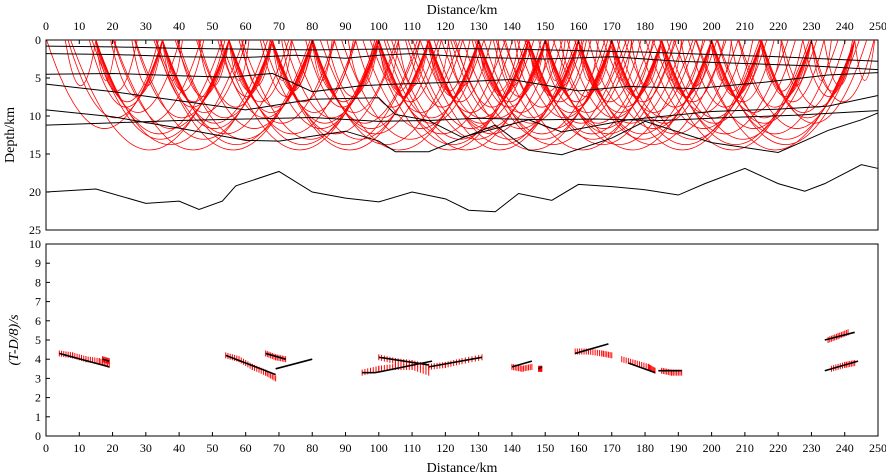 This screenshot has height=476, width=886. I want to click on top-x-tick-label: 180, so click(645, 26).